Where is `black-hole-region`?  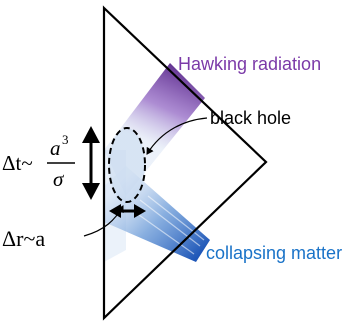 black-hole-region is located at coordinates (127, 165).